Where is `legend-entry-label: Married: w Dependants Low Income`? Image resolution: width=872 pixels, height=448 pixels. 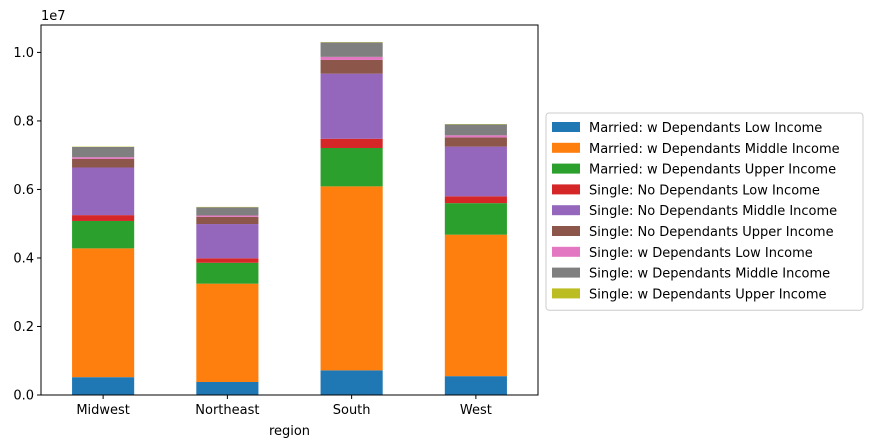
legend-entry-label: Married: w Dependants Low Income is located at coordinates (705, 128).